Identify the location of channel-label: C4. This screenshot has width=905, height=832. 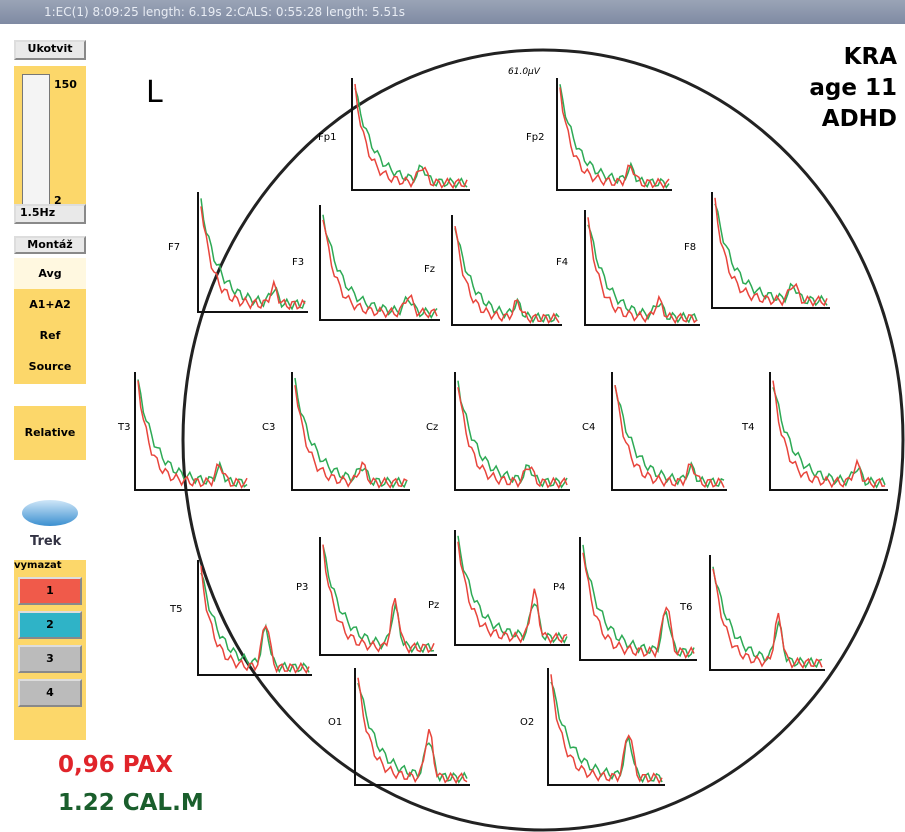
(588, 427).